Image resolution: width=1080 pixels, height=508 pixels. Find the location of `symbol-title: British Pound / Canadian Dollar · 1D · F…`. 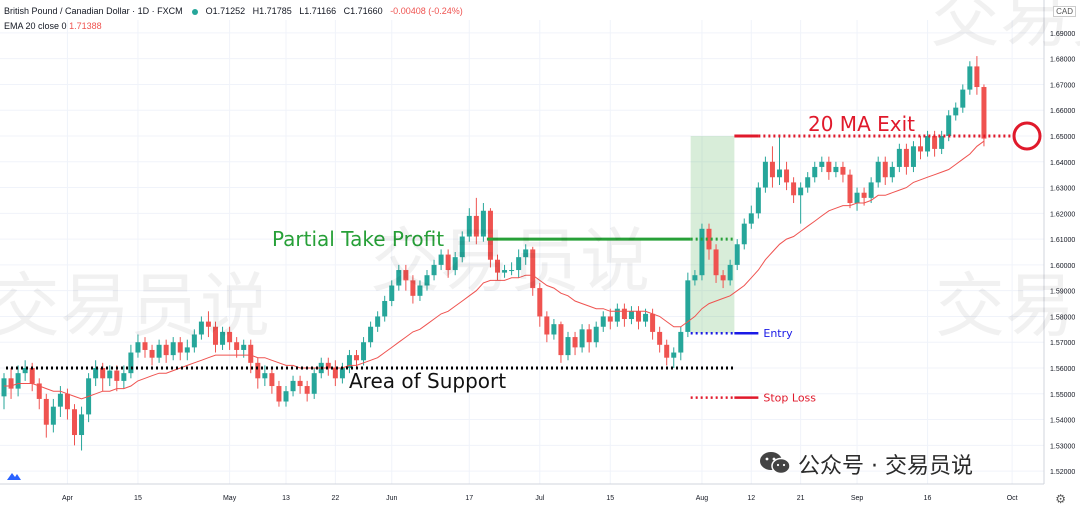

symbol-title: British Pound / Canadian Dollar · 1D · F… is located at coordinates (93, 11).